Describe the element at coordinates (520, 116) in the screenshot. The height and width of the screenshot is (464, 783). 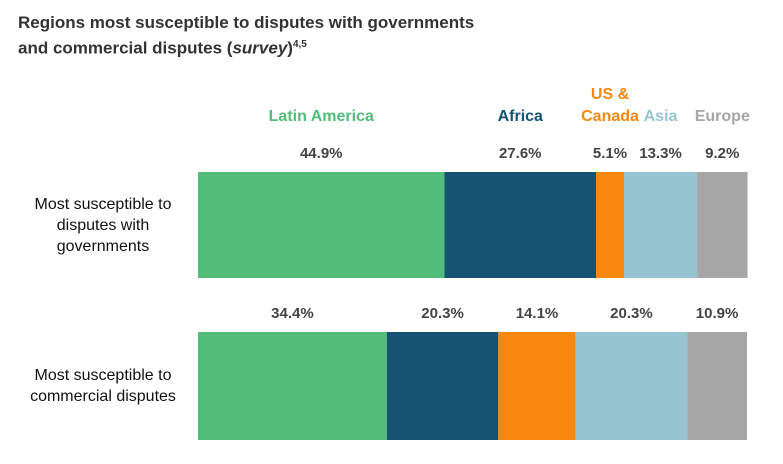
I see `legend-label: Africa` at that location.